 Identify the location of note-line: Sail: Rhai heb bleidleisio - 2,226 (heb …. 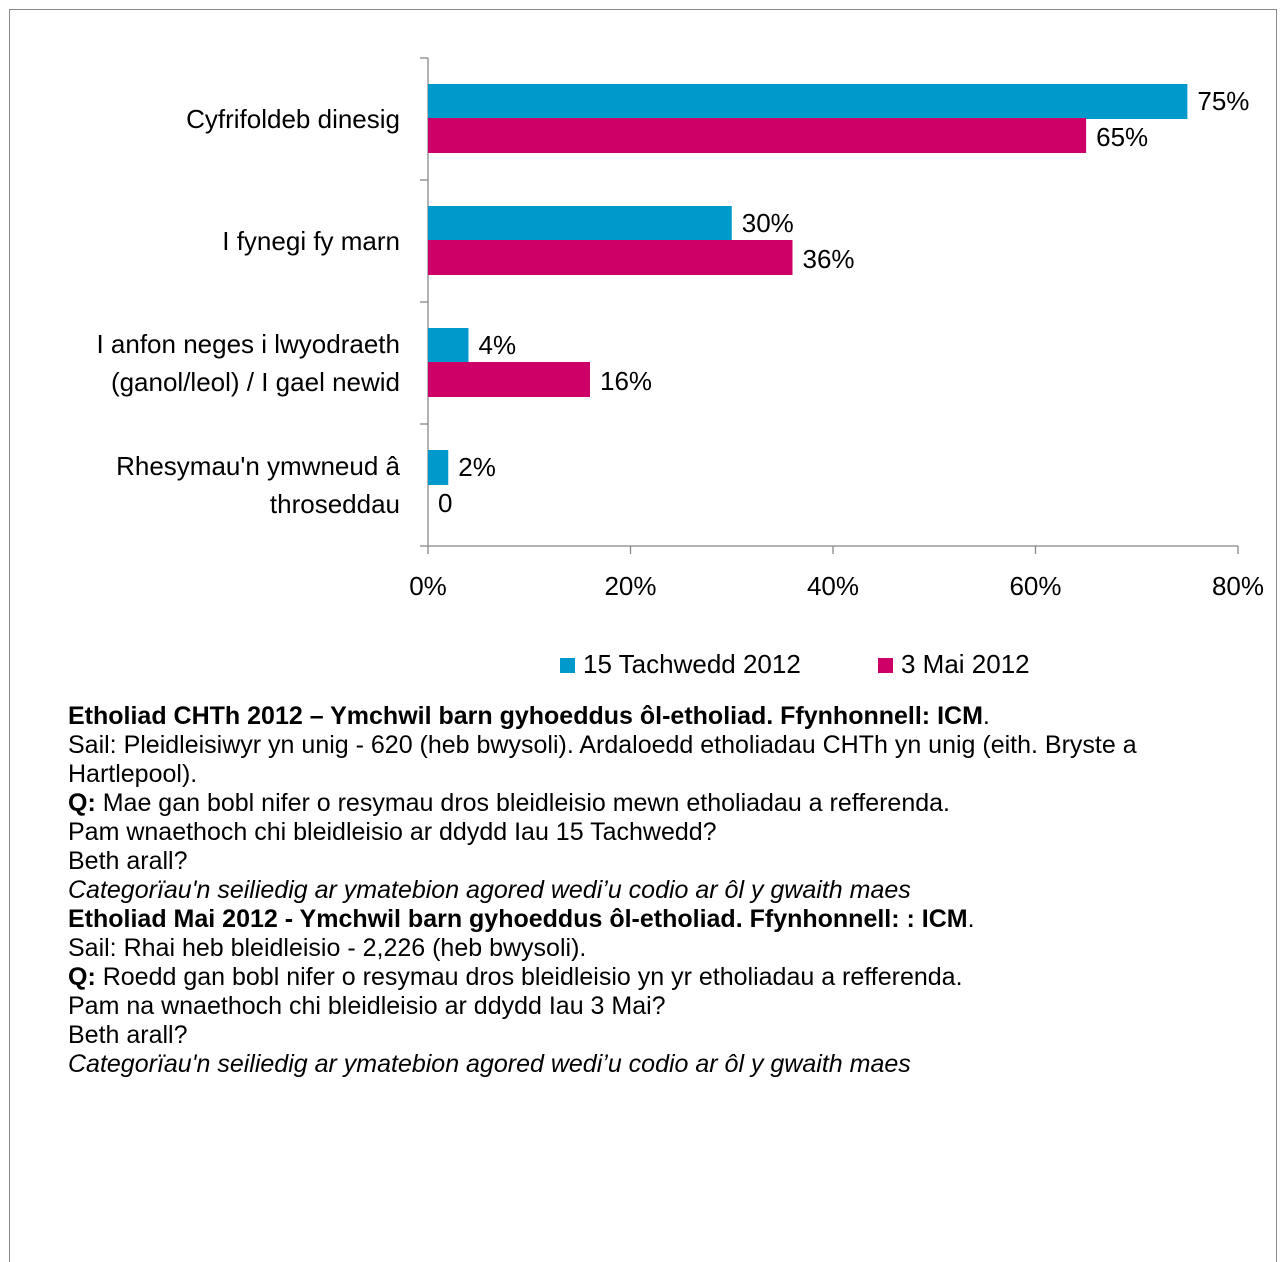
(655, 948).